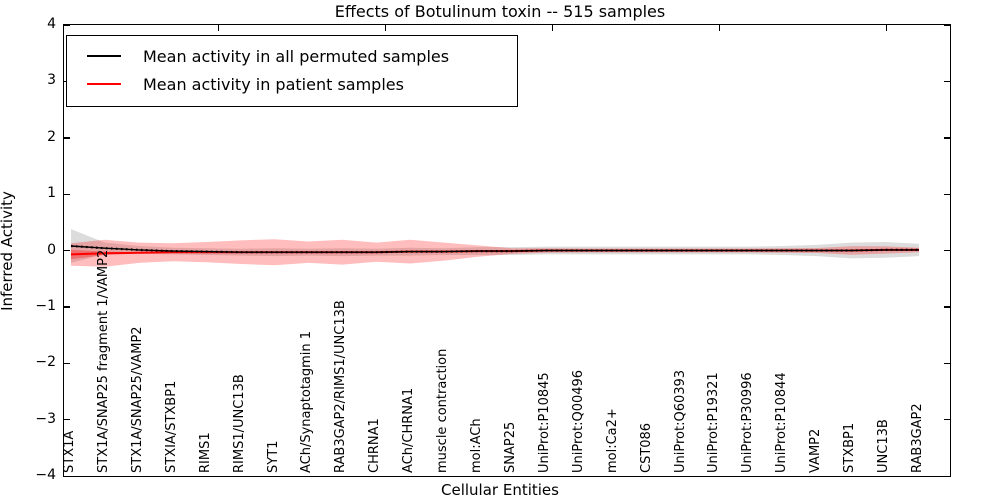 This screenshot has height=500, width=1000. What do you see at coordinates (51, 249) in the screenshot?
I see `y-tick-label: 0` at bounding box center [51, 249].